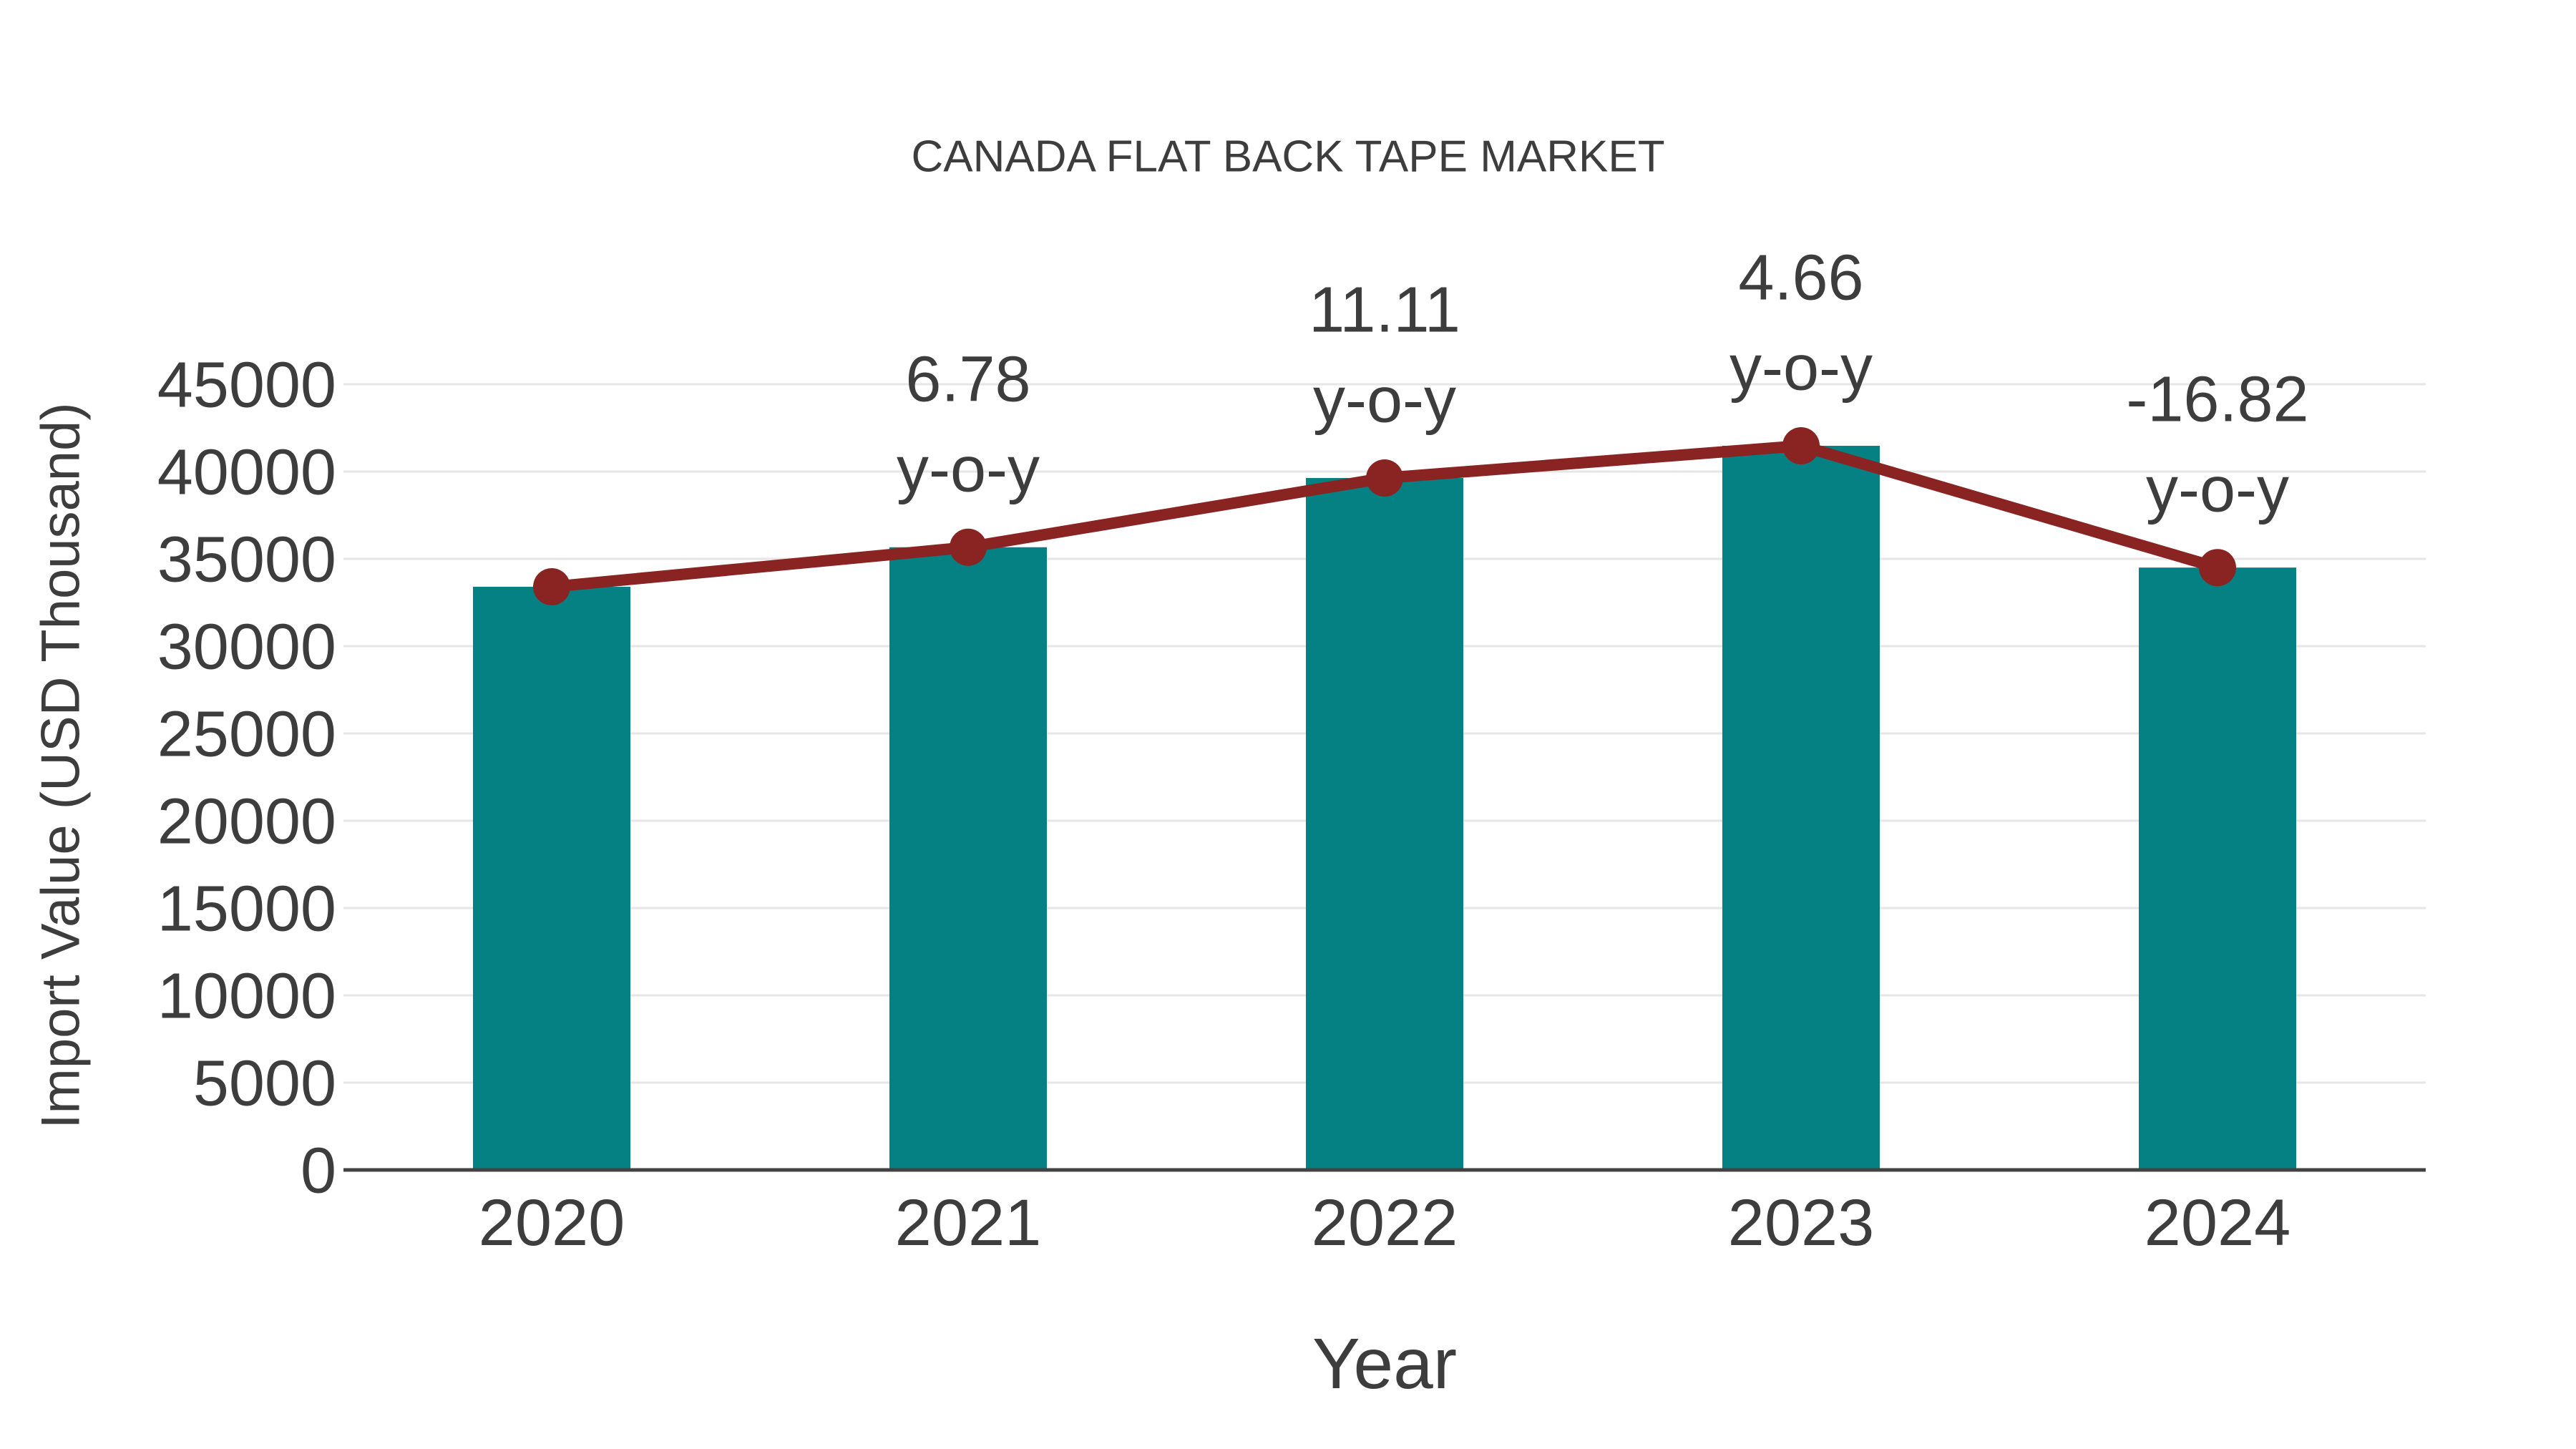  Describe the element at coordinates (246, 997) in the screenshot. I see `y-tick-label-10000: 10000` at that location.